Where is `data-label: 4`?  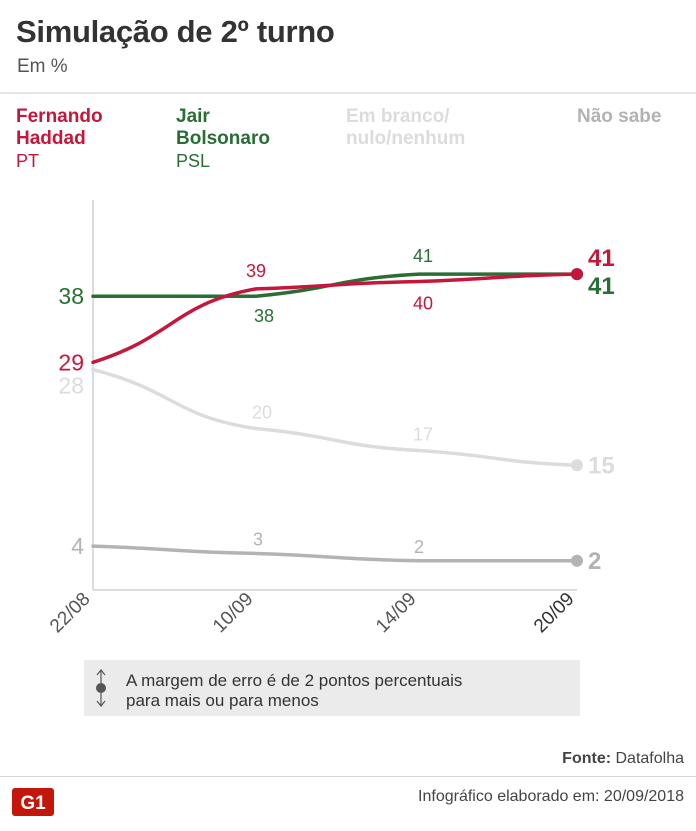 data-label: 4 is located at coordinates (77, 546).